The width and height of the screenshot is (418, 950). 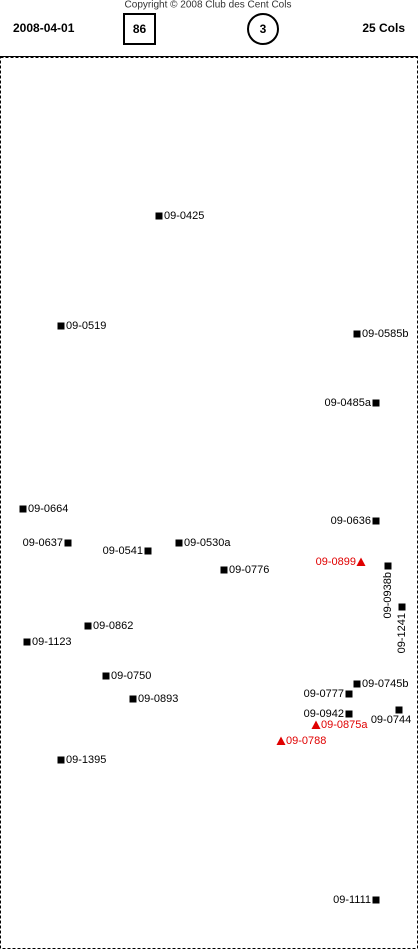 What do you see at coordinates (388, 595) in the screenshot?
I see `col-label: 09-0938b` at bounding box center [388, 595].